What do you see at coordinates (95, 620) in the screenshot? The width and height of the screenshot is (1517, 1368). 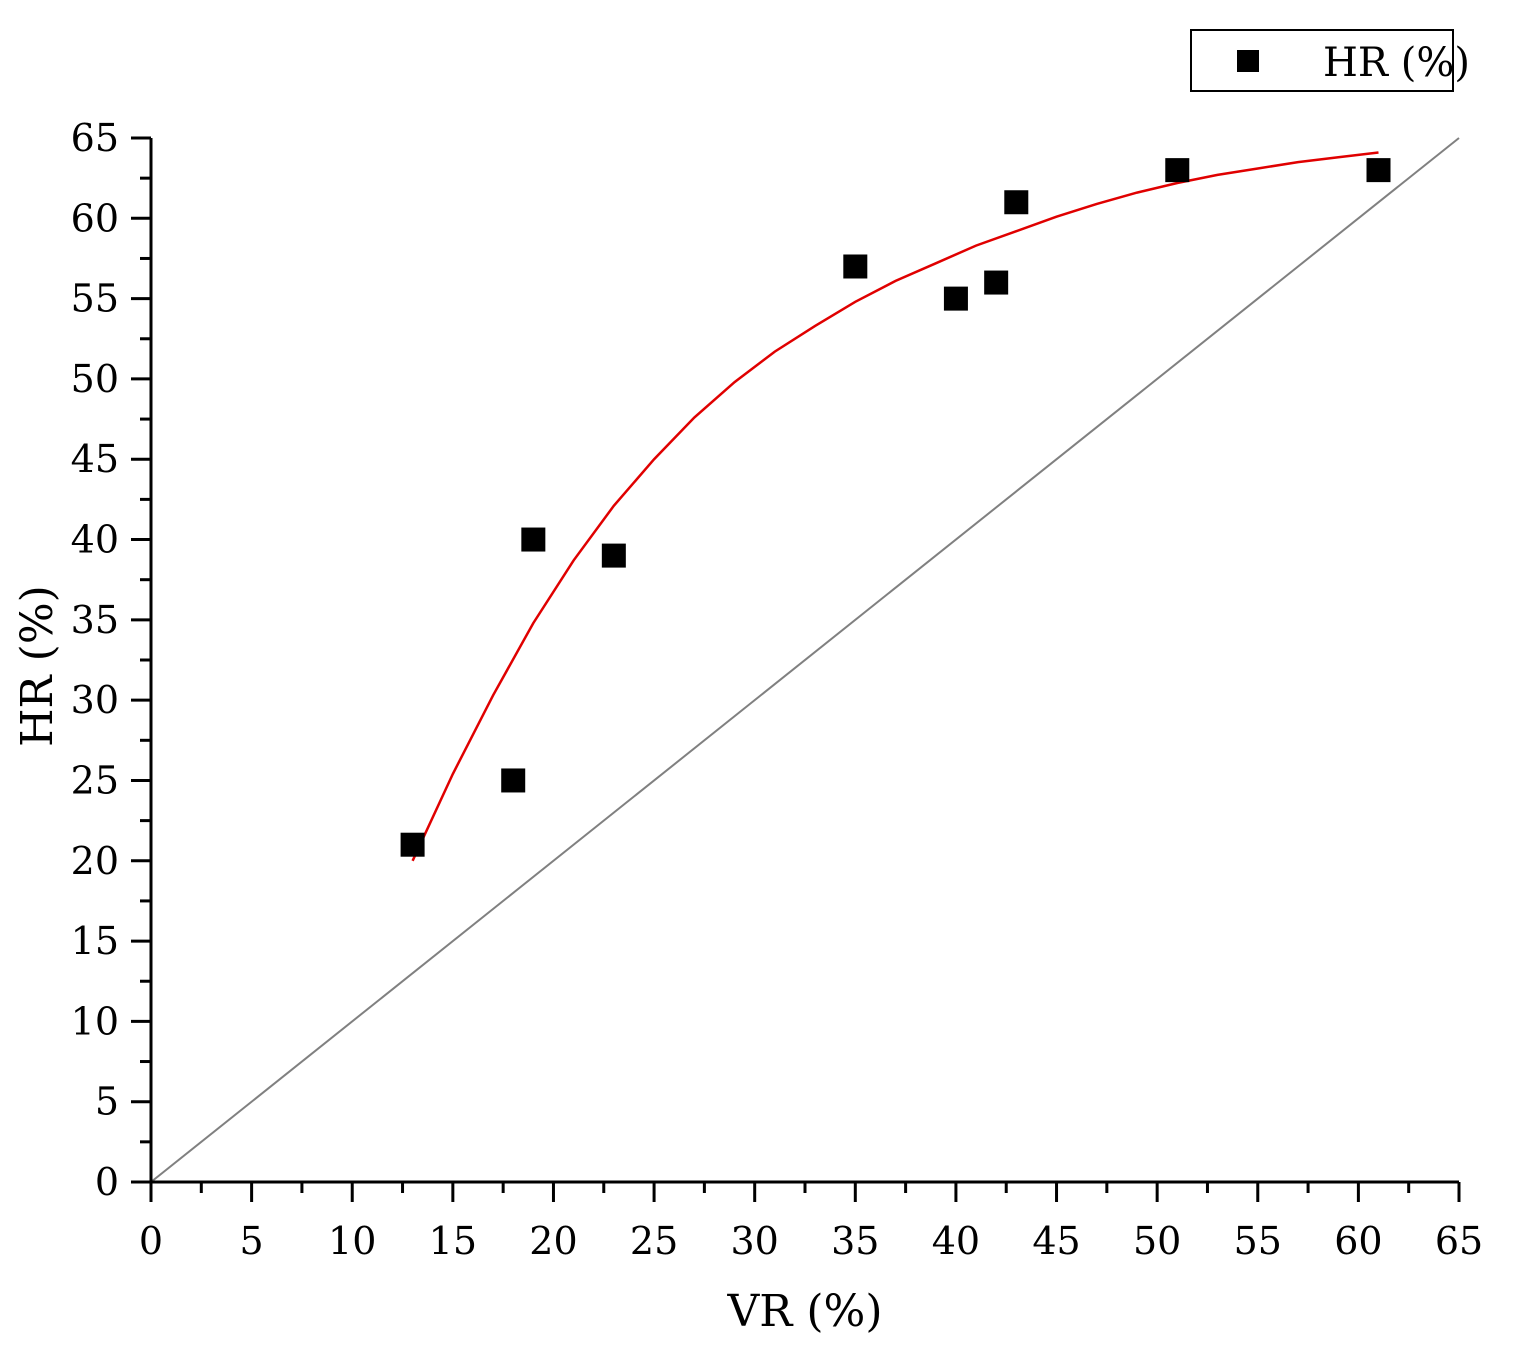 I see `y-tick-label: 35` at bounding box center [95, 620].